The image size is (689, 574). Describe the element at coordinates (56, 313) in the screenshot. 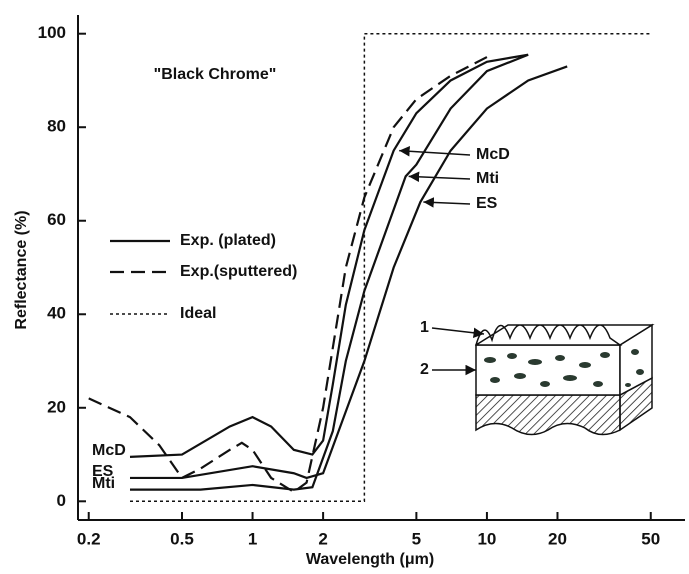

I see `y-tick-label: 40` at that location.